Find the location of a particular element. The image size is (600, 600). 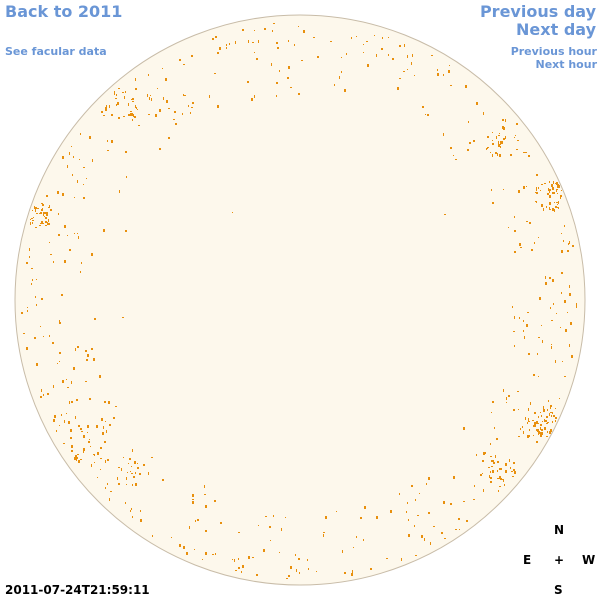

back-to-year-link: Back to 2011 is located at coordinates (64, 11).